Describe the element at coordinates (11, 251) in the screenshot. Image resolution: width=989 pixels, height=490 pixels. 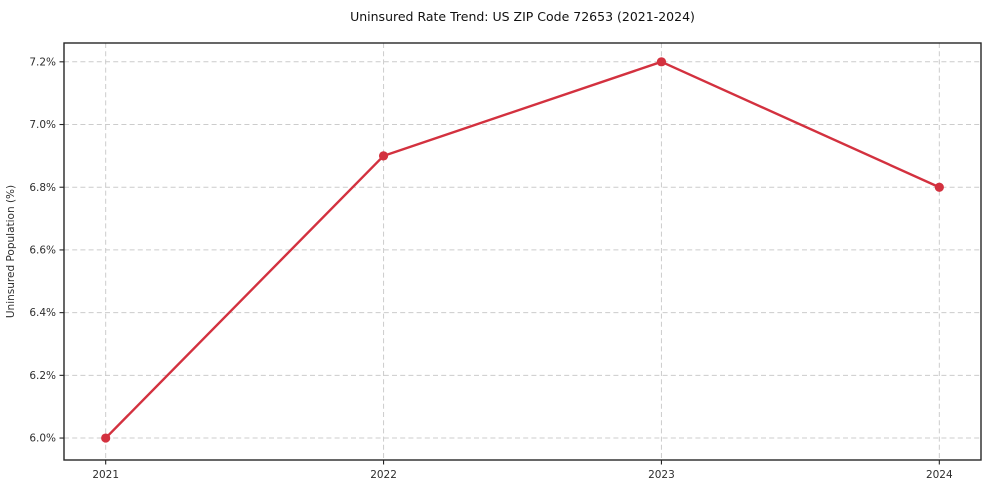
I see `y-axis-label: Uninsured Population (%)` at that location.